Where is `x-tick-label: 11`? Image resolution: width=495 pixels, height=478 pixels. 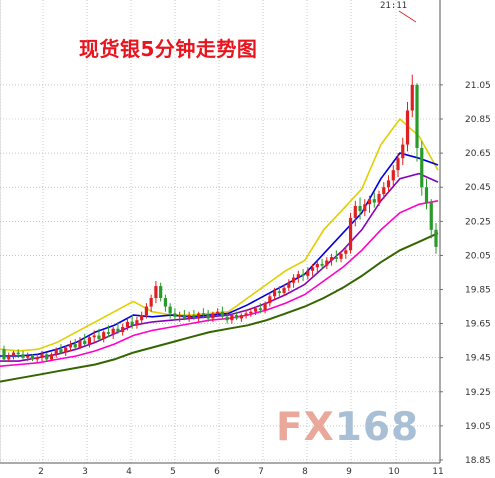 x-tick-label: 11 is located at coordinates (437, 472).